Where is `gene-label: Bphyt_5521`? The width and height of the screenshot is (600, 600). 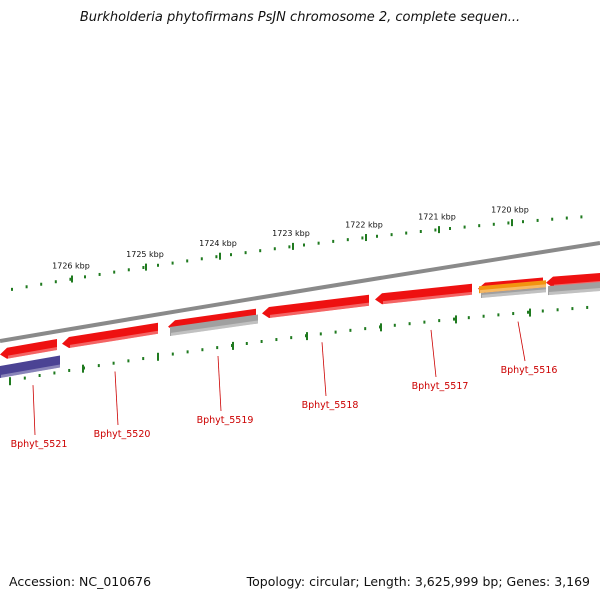 gene-label: Bphyt_5521 is located at coordinates (39, 444).